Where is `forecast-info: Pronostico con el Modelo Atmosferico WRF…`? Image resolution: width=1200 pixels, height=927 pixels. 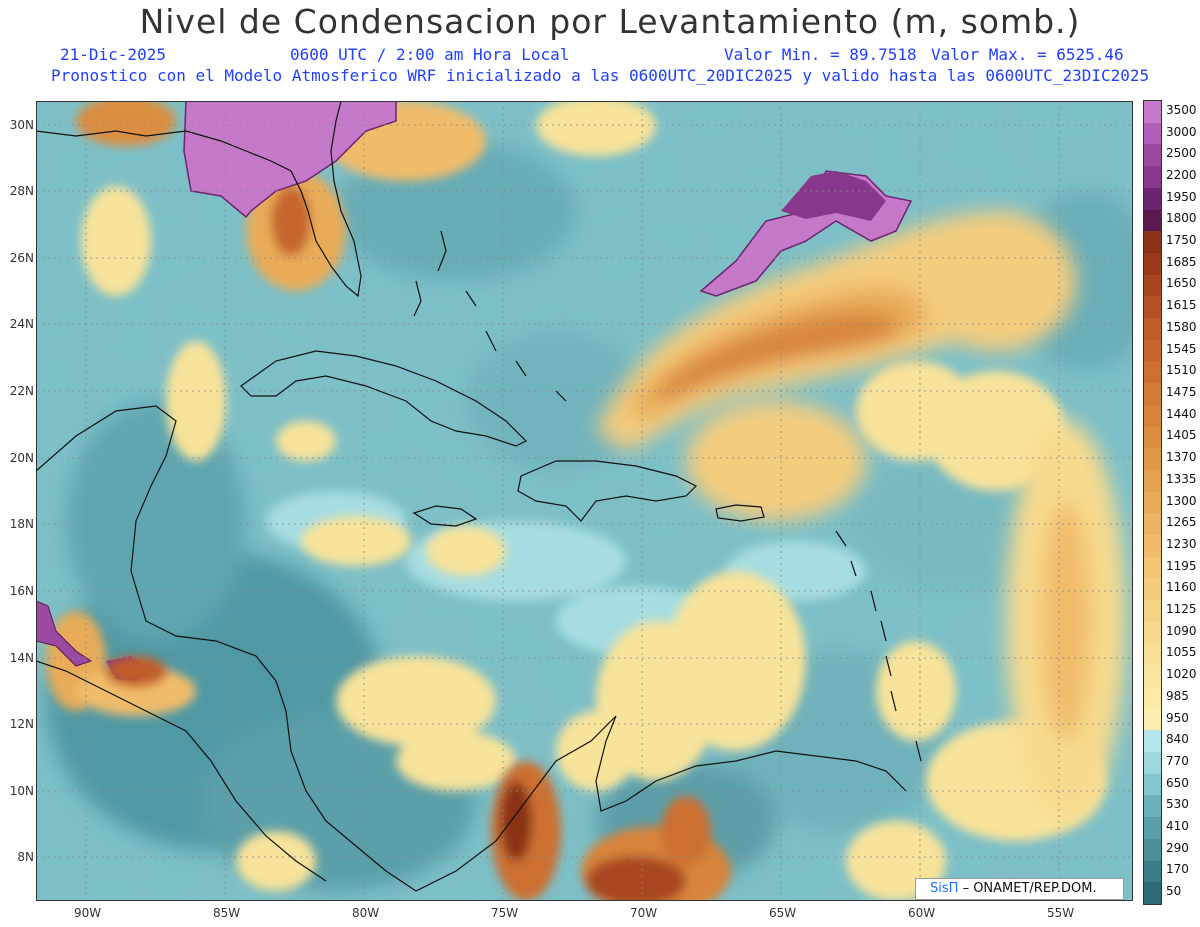 forecast-info: Pronostico con el Modelo Atmosferico WRF… is located at coordinates (600, 75).